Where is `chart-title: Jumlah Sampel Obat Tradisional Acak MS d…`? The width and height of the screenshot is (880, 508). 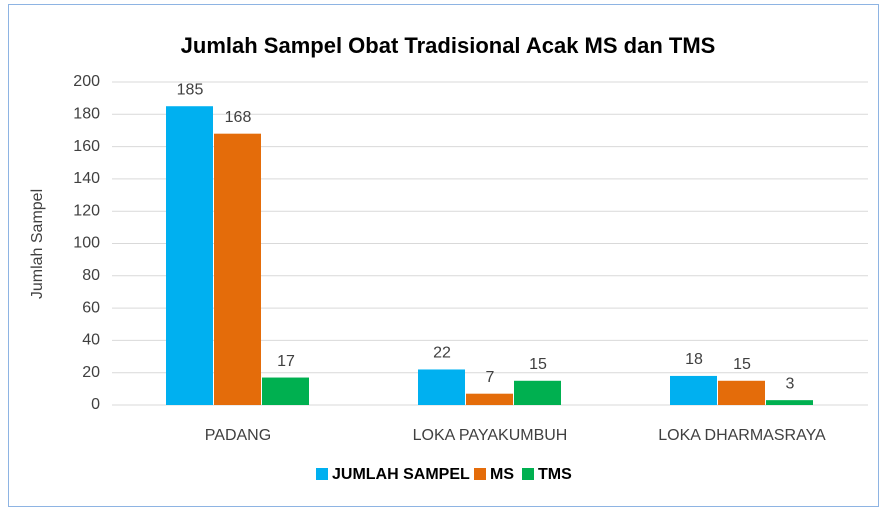
chart-title: Jumlah Sampel Obat Tradisional Acak MS d… is located at coordinates (448, 45).